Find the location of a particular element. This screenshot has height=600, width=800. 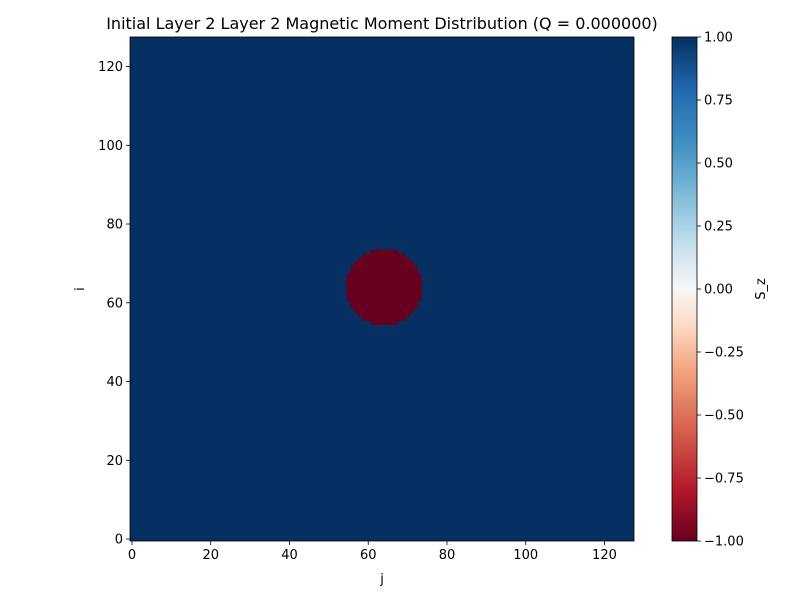

x-tick-label: 20 is located at coordinates (210, 555).